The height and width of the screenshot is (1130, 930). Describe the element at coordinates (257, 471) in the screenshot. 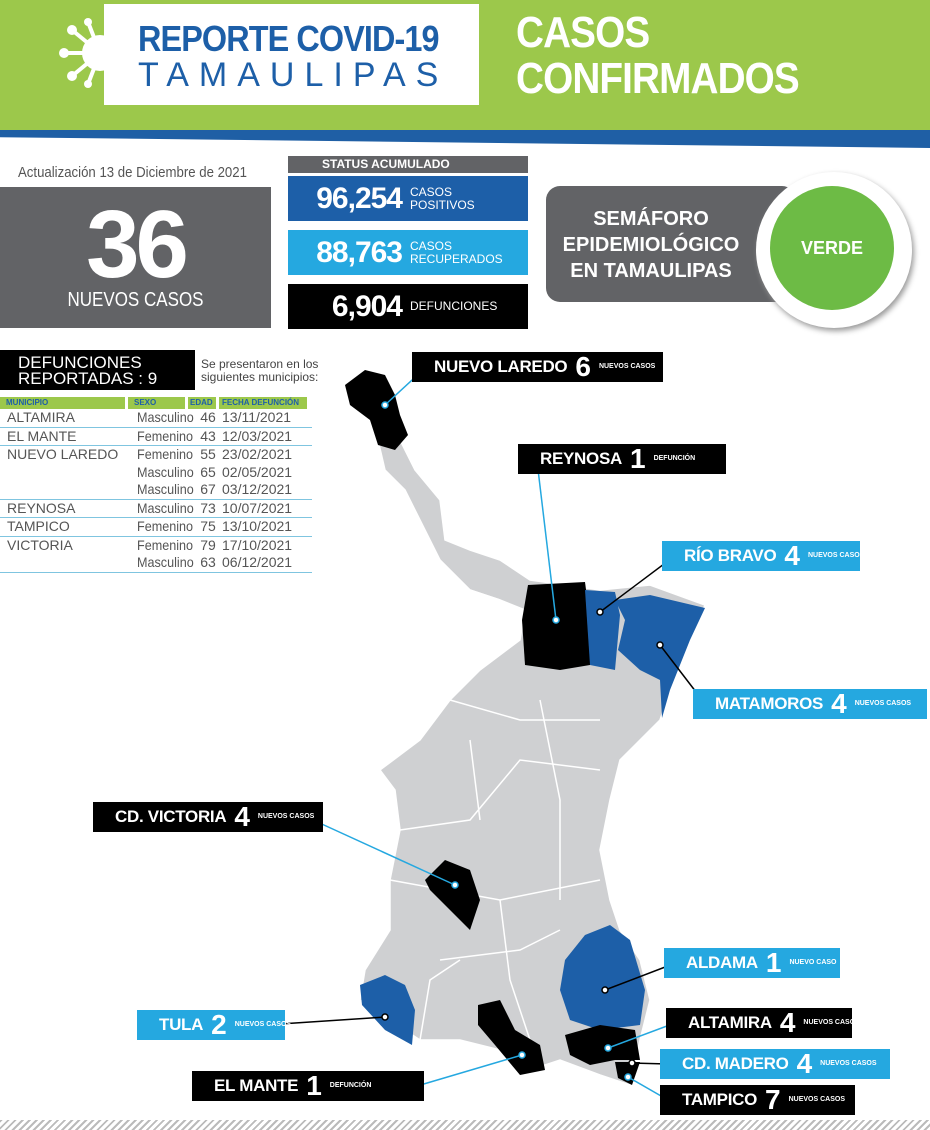

I see `table-cell: 02/05/2021` at that location.